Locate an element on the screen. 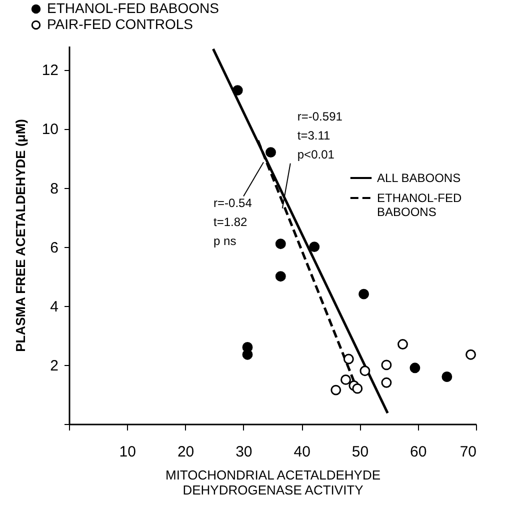 The width and height of the screenshot is (509, 506). annotation: r=-0.591 t=3.11 p<0.01 is located at coordinates (320, 135).